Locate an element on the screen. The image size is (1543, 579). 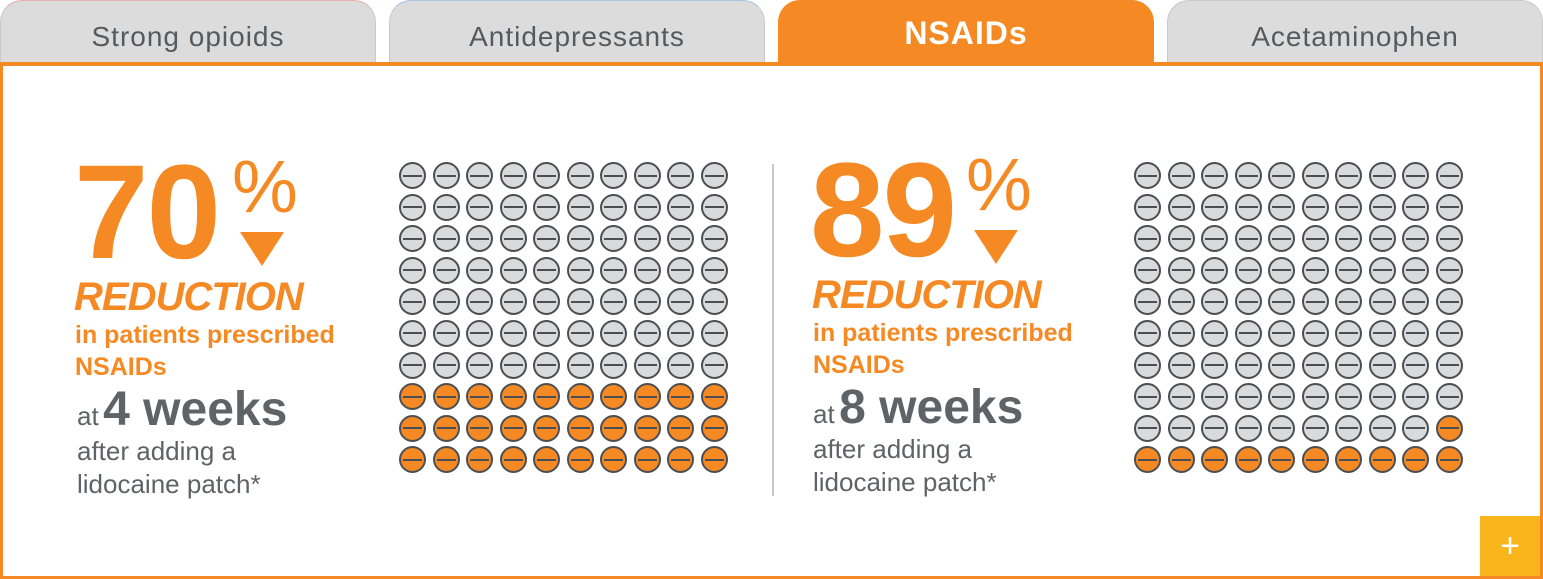
time-line: at 4 weeks is located at coordinates (182, 409).